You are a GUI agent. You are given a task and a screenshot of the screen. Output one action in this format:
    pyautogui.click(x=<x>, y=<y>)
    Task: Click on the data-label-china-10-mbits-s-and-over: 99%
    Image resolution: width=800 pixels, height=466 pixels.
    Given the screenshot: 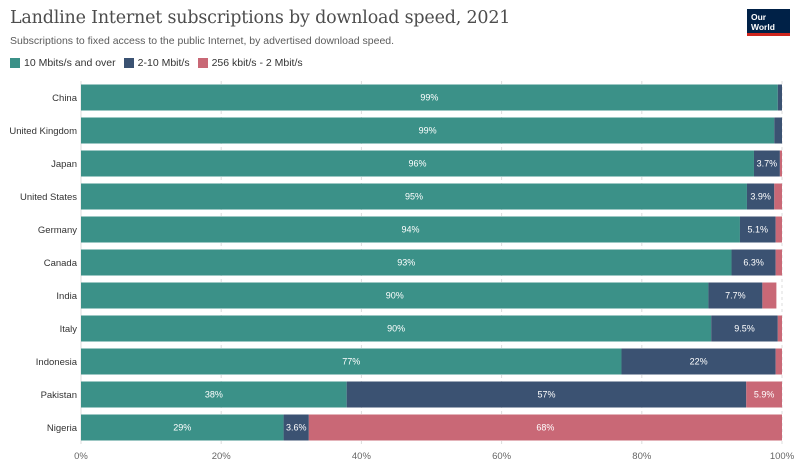 What is the action you would take?
    pyautogui.click(x=429, y=98)
    